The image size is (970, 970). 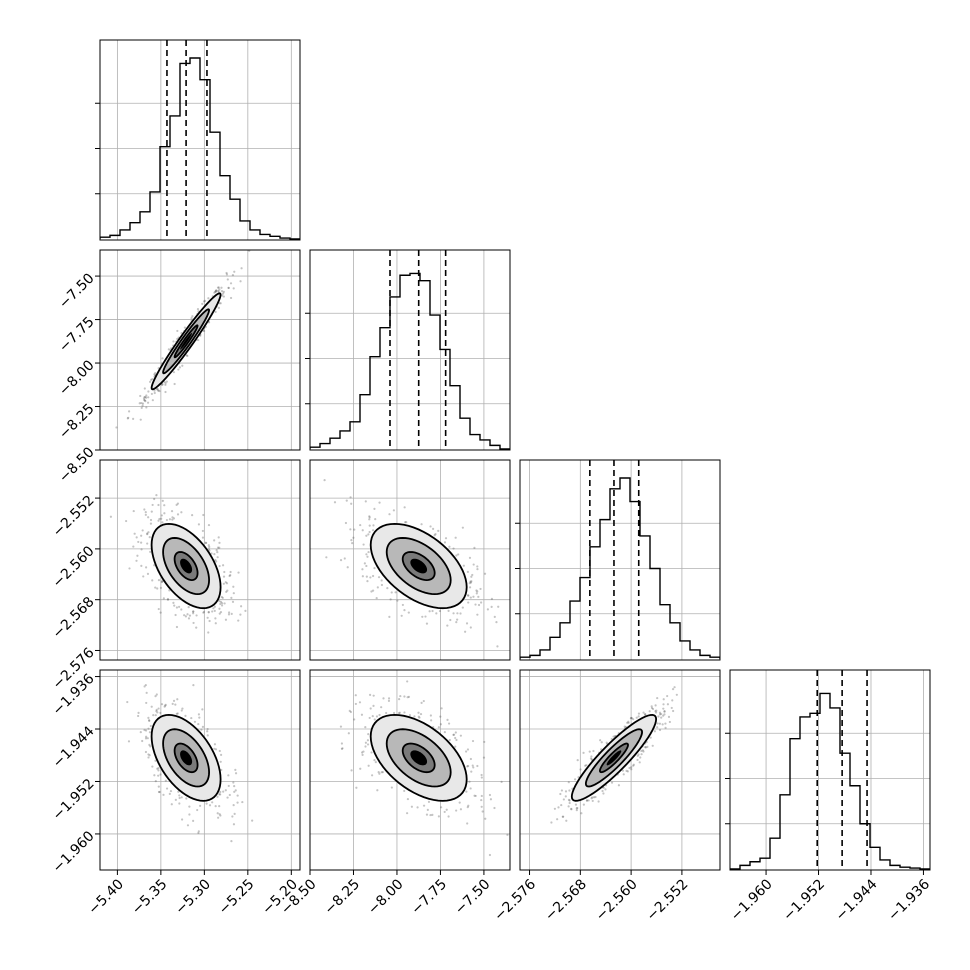 I want to click on density-peak, so click(x=186, y=758).